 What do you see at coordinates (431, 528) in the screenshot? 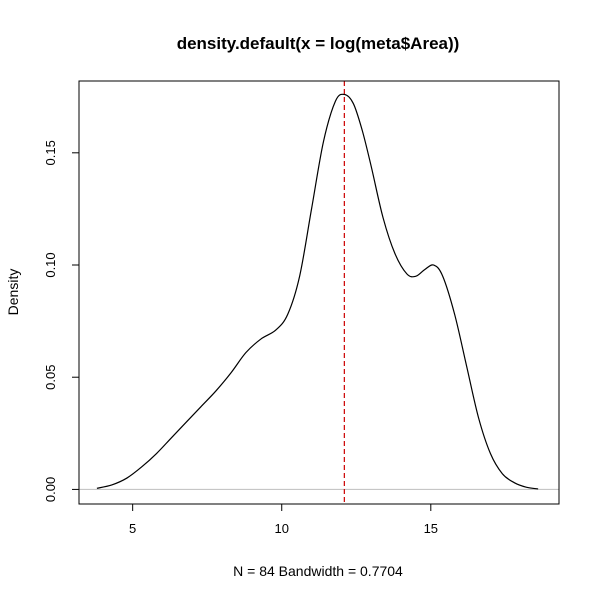
I see `x-tick-label: 15` at bounding box center [431, 528].